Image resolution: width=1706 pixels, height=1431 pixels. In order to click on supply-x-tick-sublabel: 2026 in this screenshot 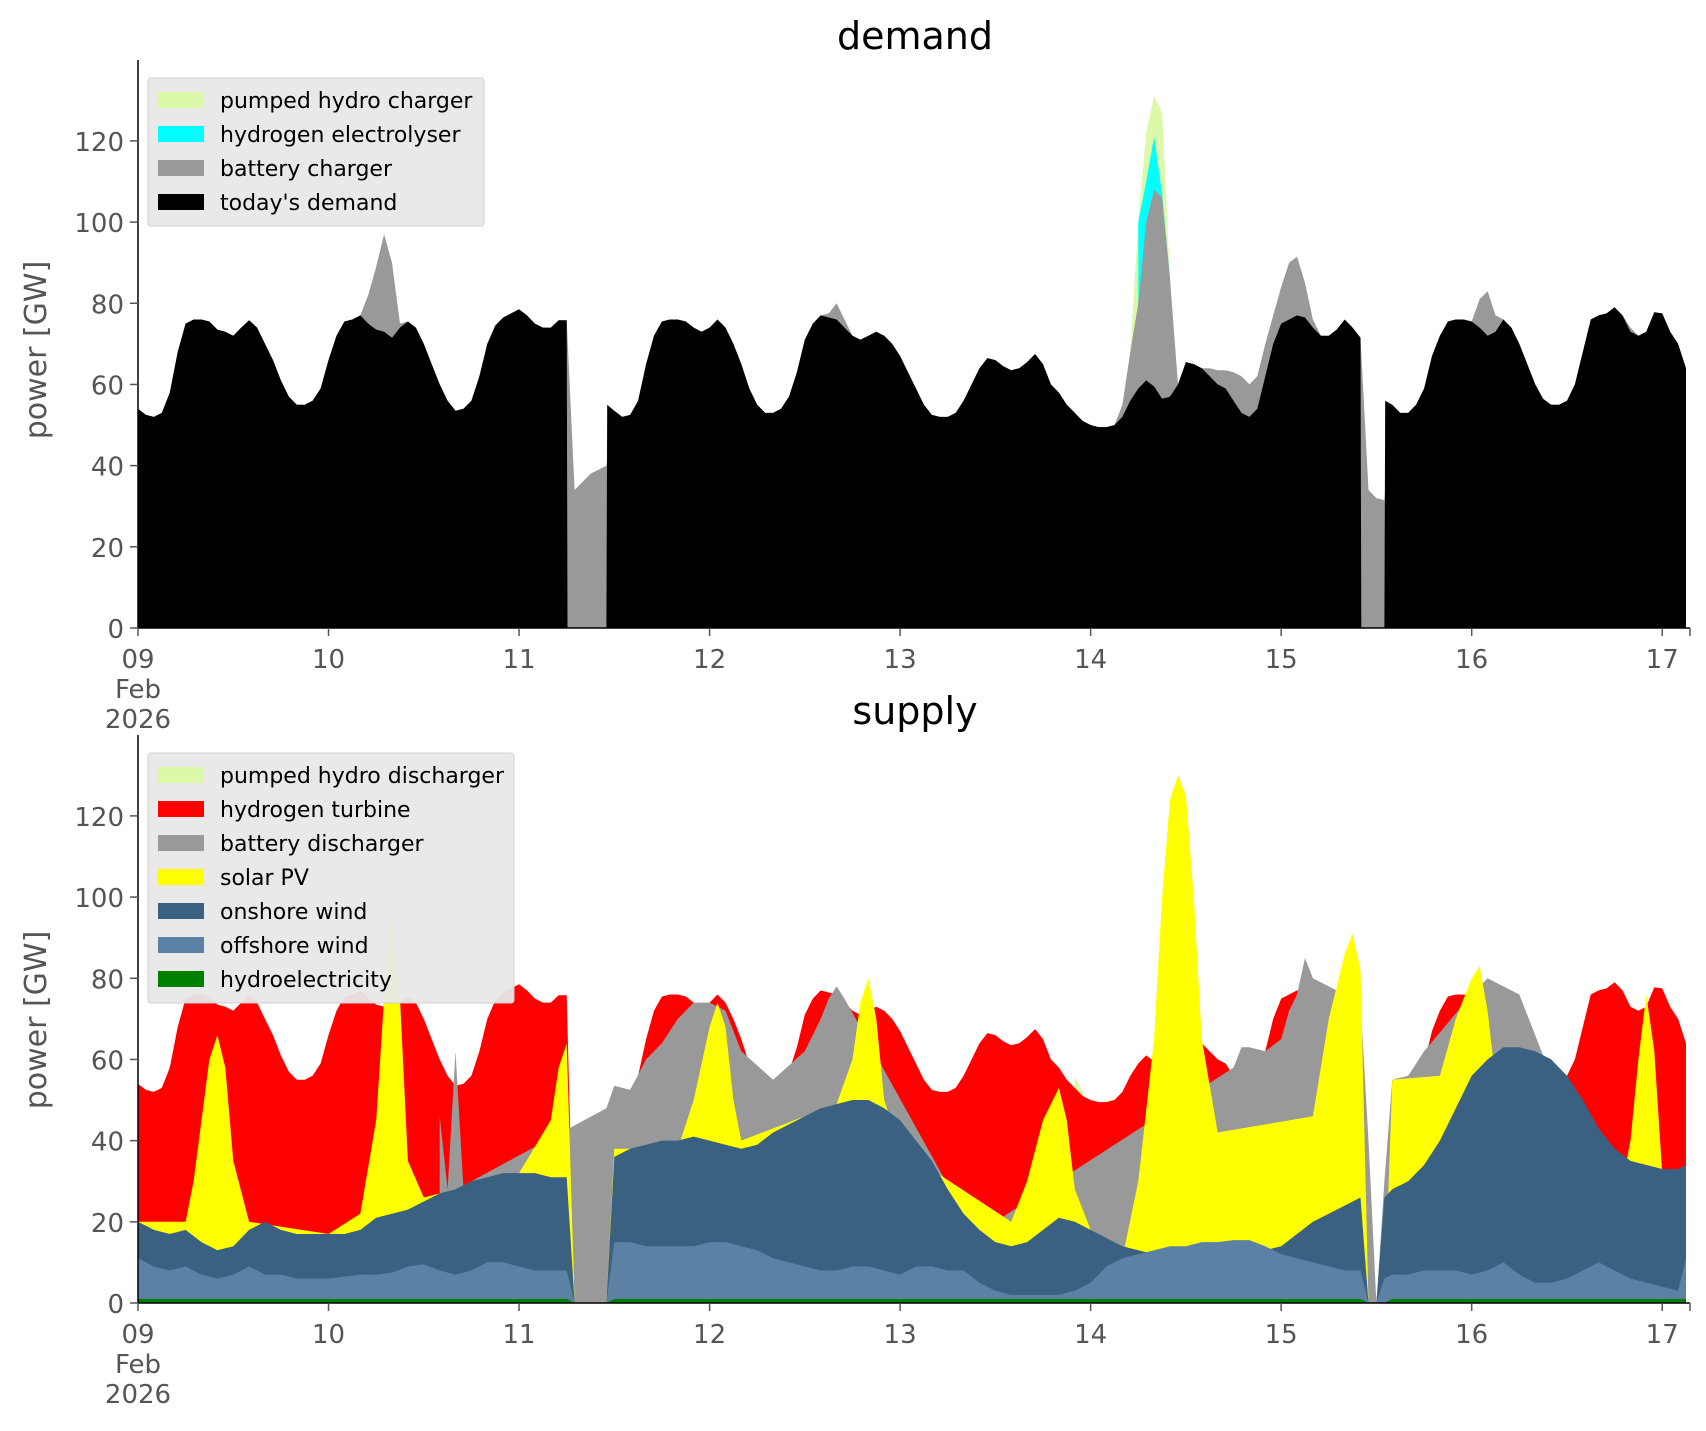, I will do `click(138, 1395)`.